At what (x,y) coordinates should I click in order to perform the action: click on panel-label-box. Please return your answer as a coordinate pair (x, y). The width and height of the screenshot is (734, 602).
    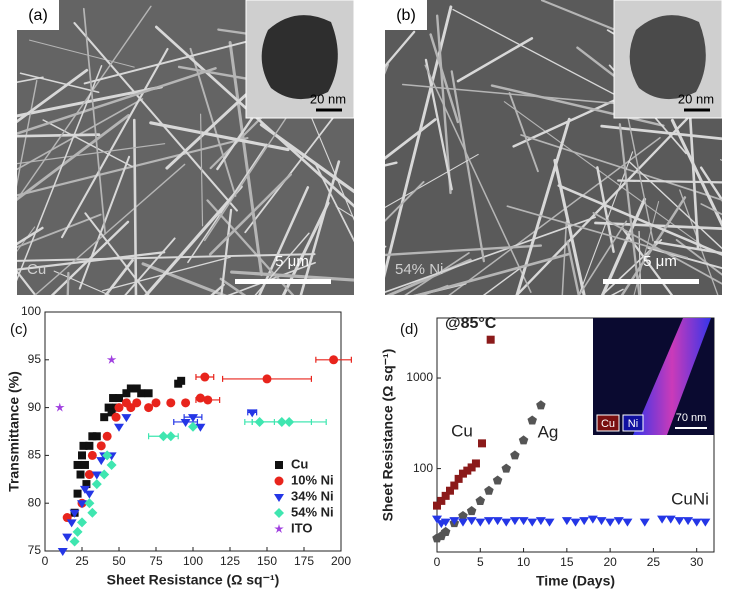
    Looking at the image, I should click on (406, 15).